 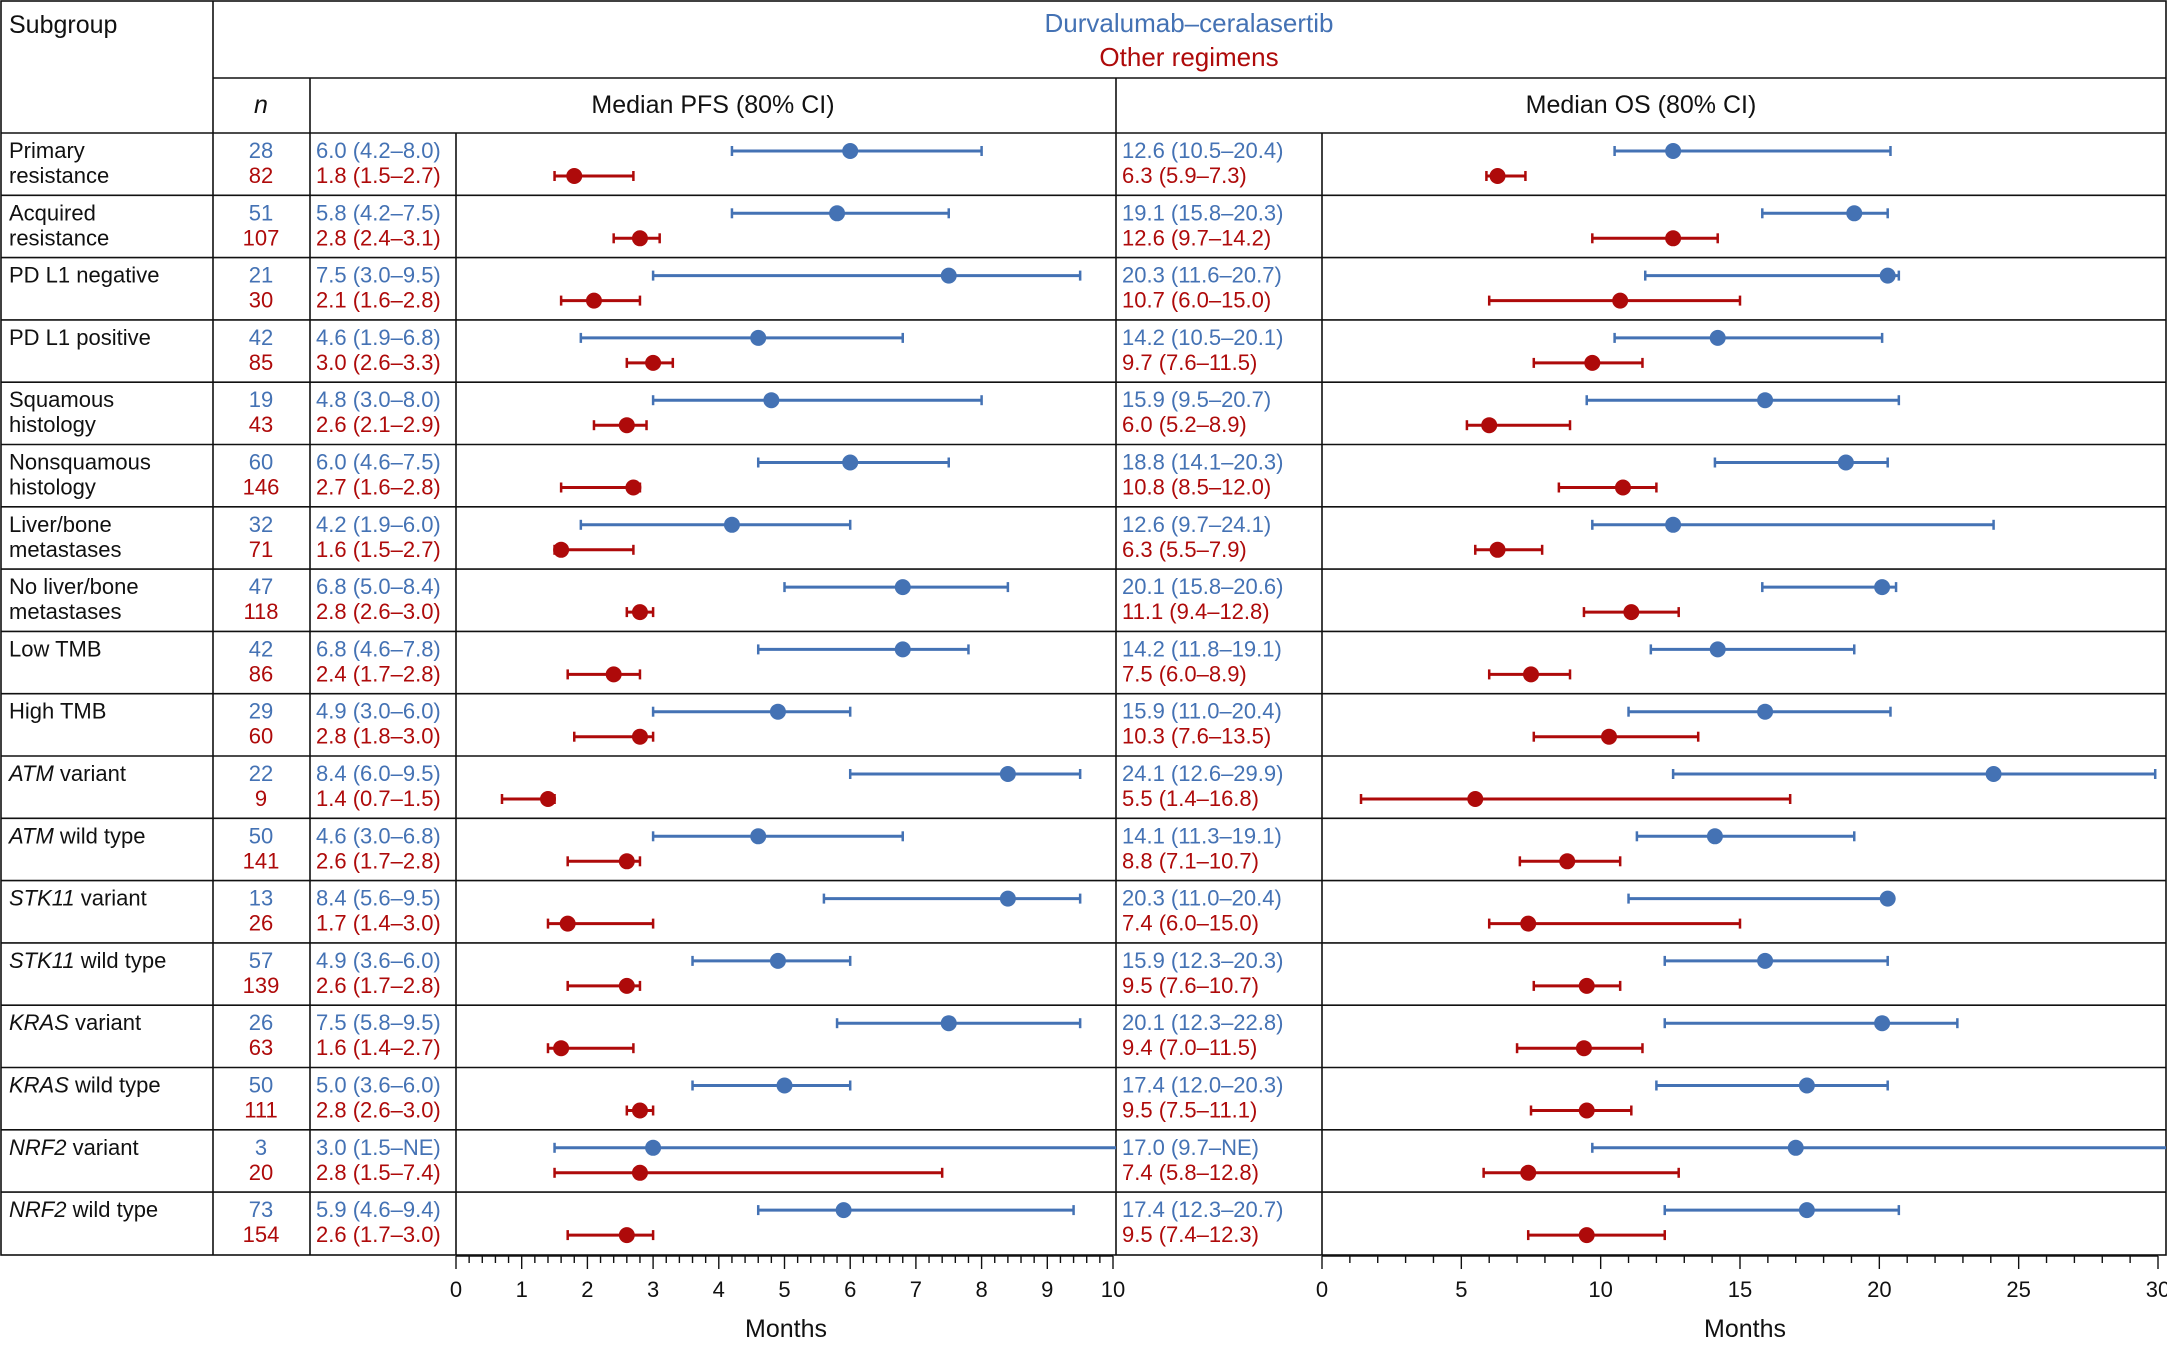 What do you see at coordinates (1600, 1289) in the screenshot?
I see `os-tick-label: 10` at bounding box center [1600, 1289].